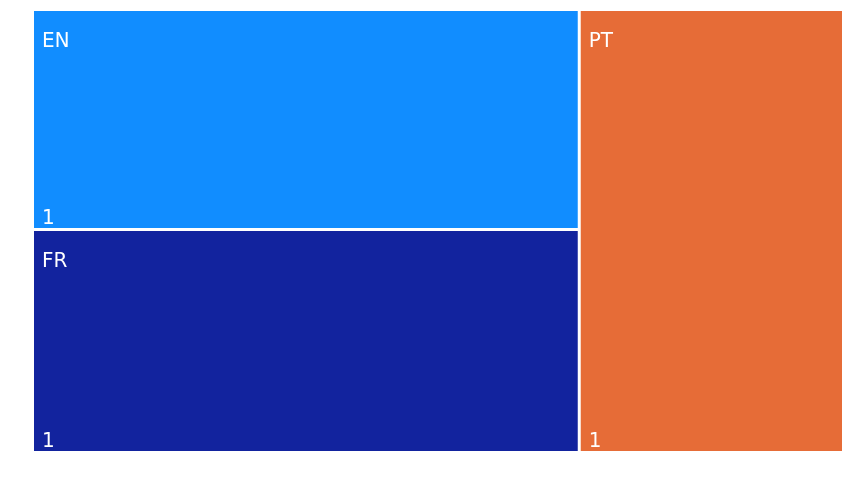  What do you see at coordinates (48, 217) in the screenshot?
I see `tile-value-en: 1` at bounding box center [48, 217].